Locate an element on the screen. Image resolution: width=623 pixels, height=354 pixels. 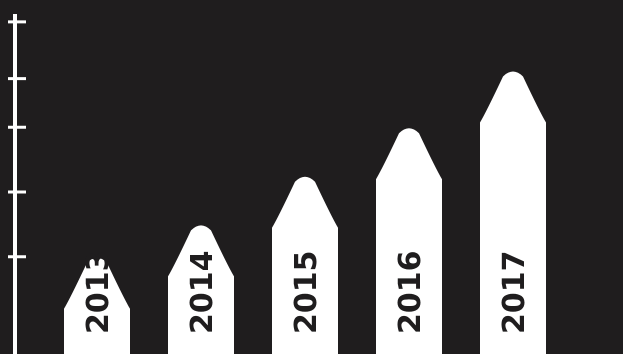
bar-2013 is located at coordinates (97, 305).